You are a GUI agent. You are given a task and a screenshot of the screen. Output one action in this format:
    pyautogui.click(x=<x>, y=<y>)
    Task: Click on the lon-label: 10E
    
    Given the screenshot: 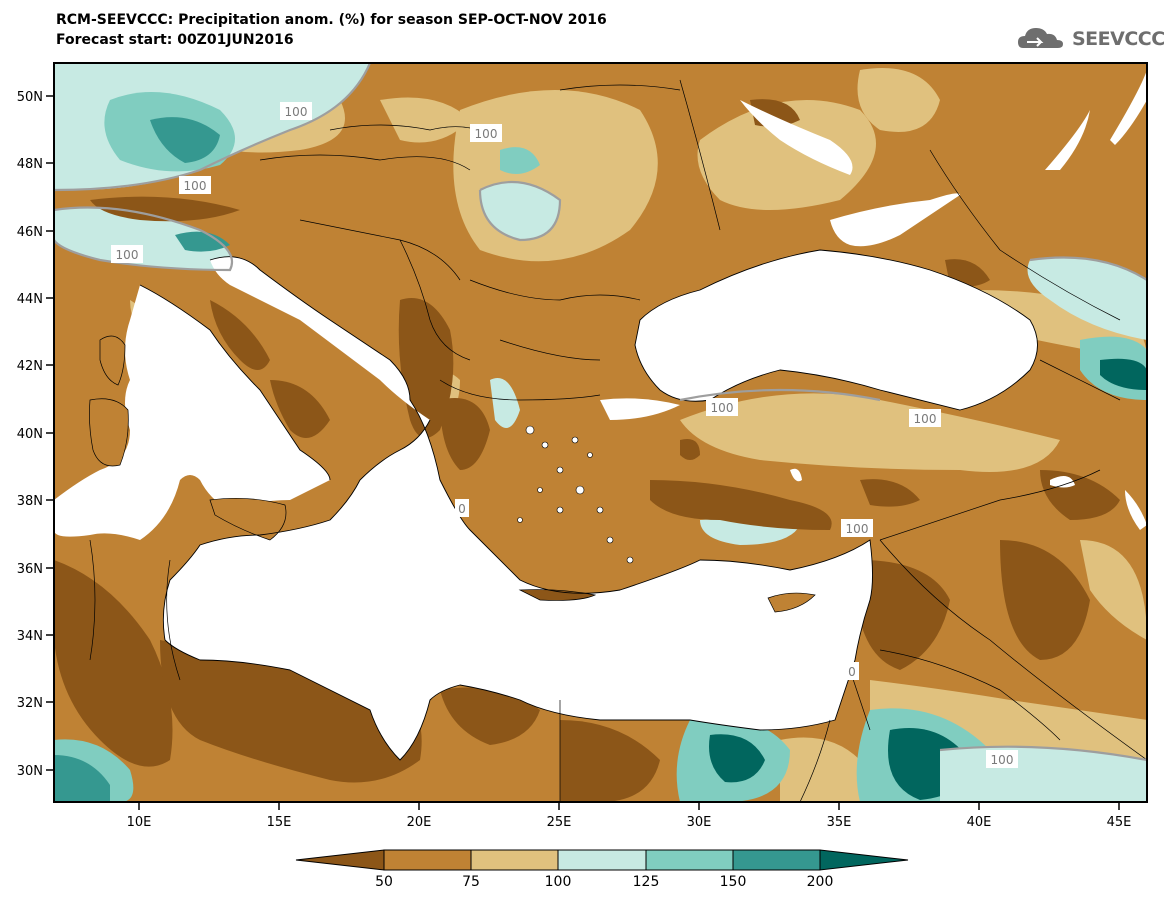 What is the action you would take?
    pyautogui.click(x=139, y=822)
    